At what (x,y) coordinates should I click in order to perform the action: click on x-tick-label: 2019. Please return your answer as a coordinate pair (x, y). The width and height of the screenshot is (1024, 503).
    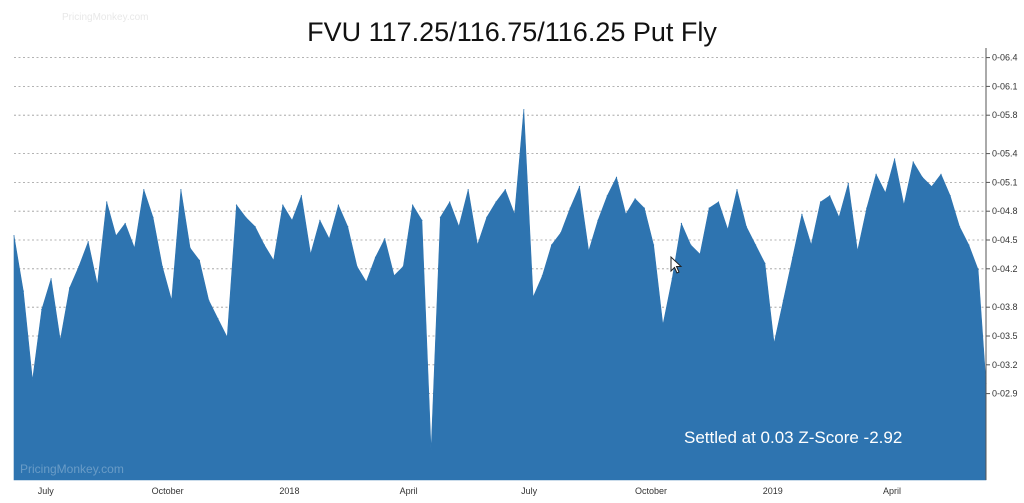
    Looking at the image, I should click on (773, 491).